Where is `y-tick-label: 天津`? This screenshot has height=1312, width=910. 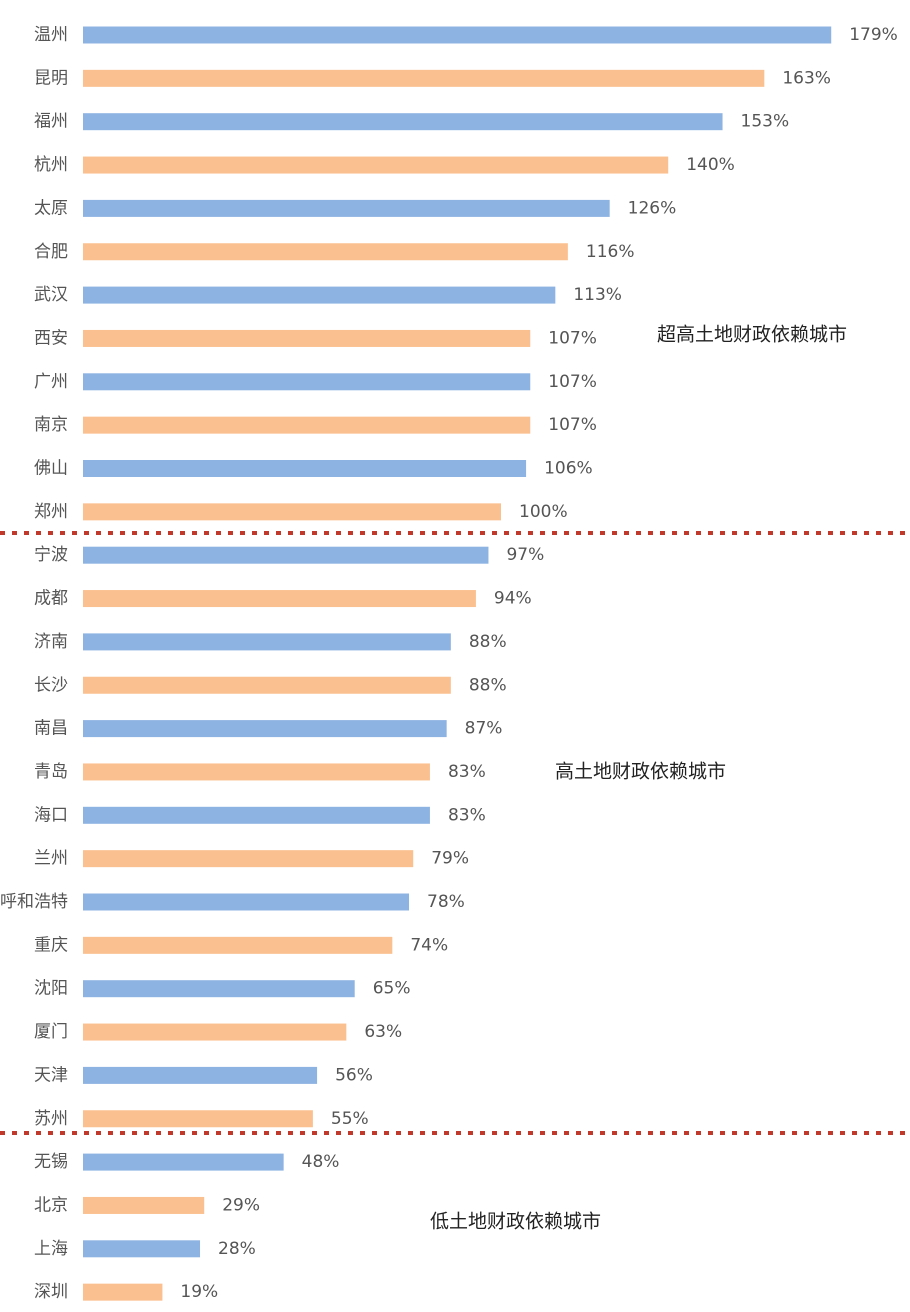 y-tick-label: 天津 is located at coordinates (51, 1075).